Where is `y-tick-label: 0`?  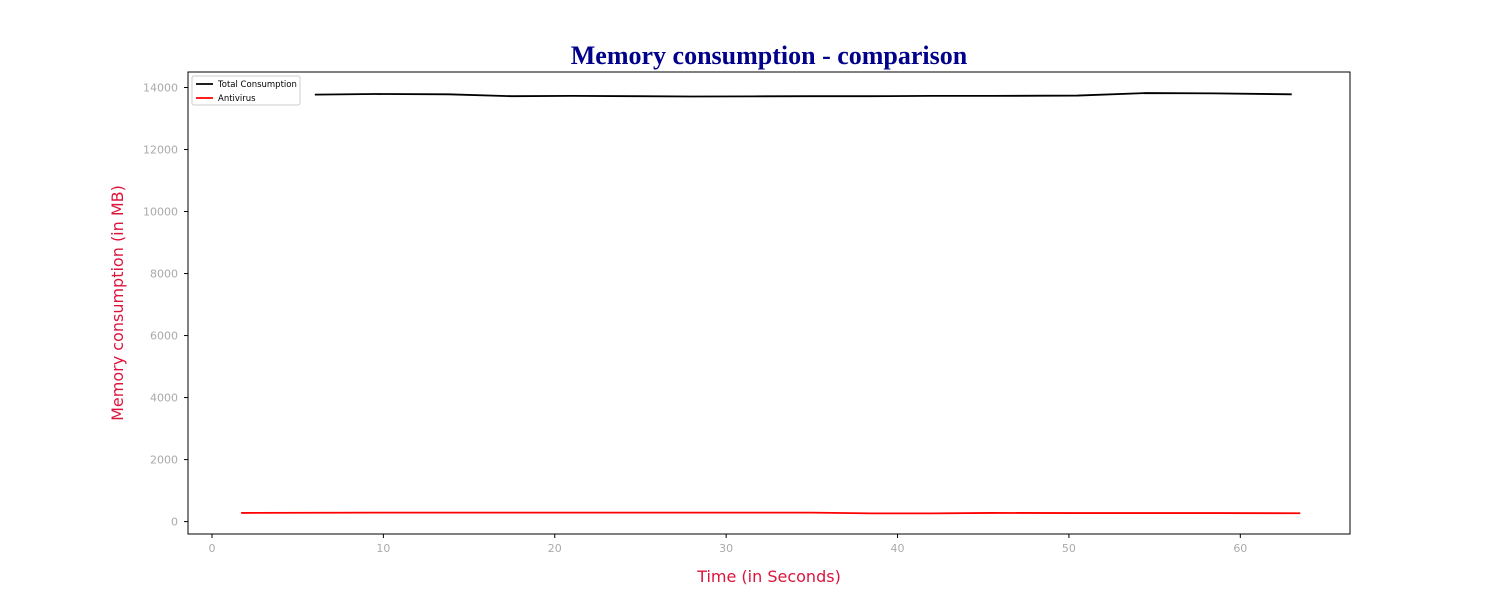
y-tick-label: 0 is located at coordinates (174, 522).